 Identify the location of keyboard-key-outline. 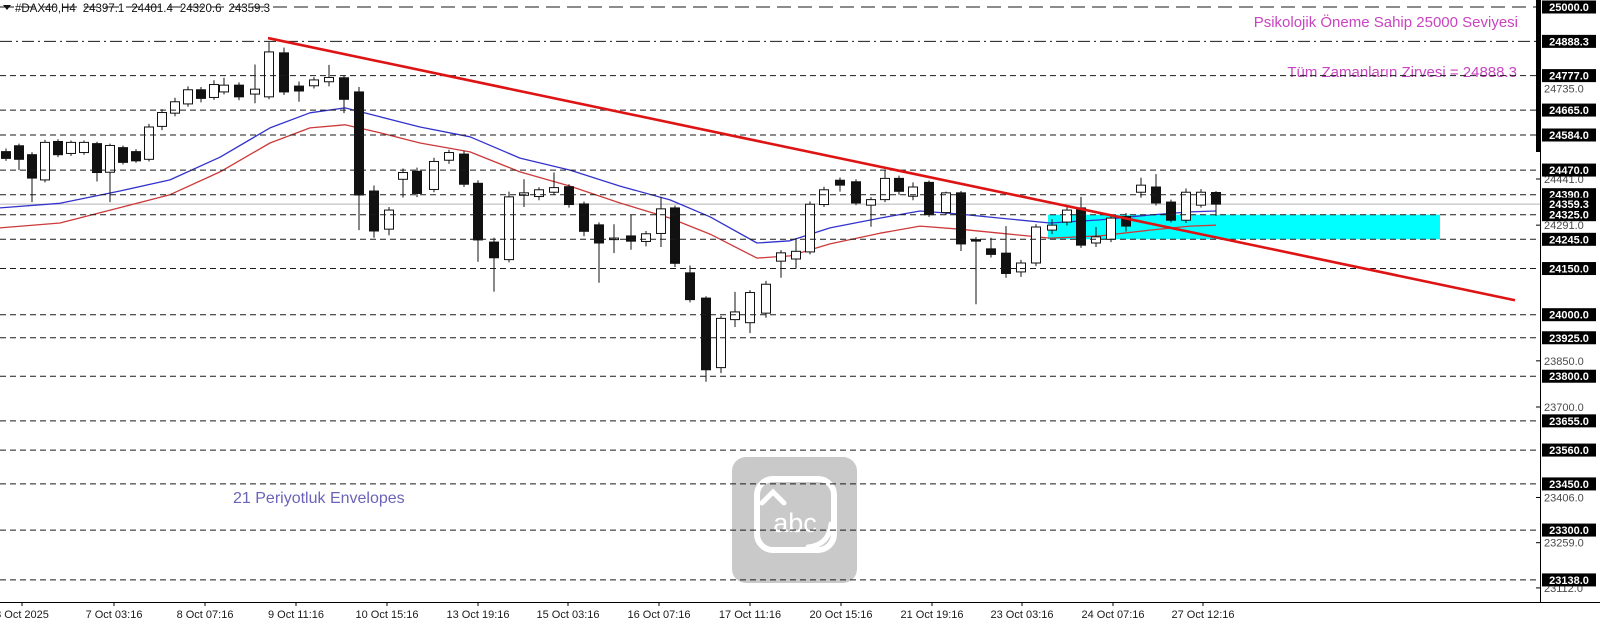
(795, 514).